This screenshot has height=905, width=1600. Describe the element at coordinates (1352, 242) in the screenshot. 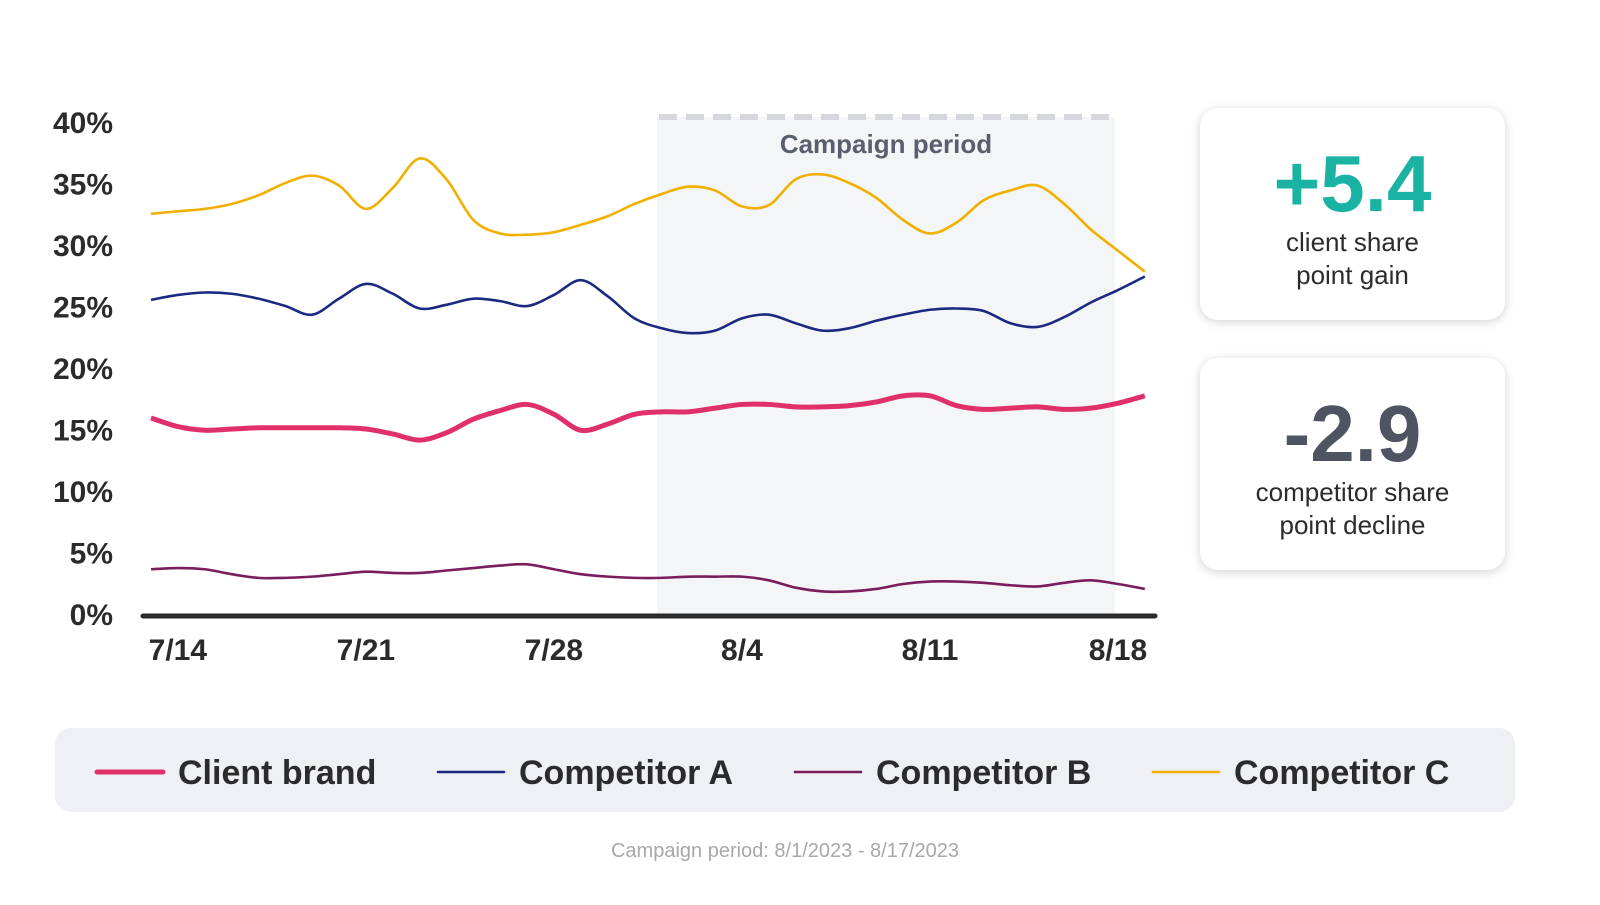

I see `stat-label: client share` at that location.